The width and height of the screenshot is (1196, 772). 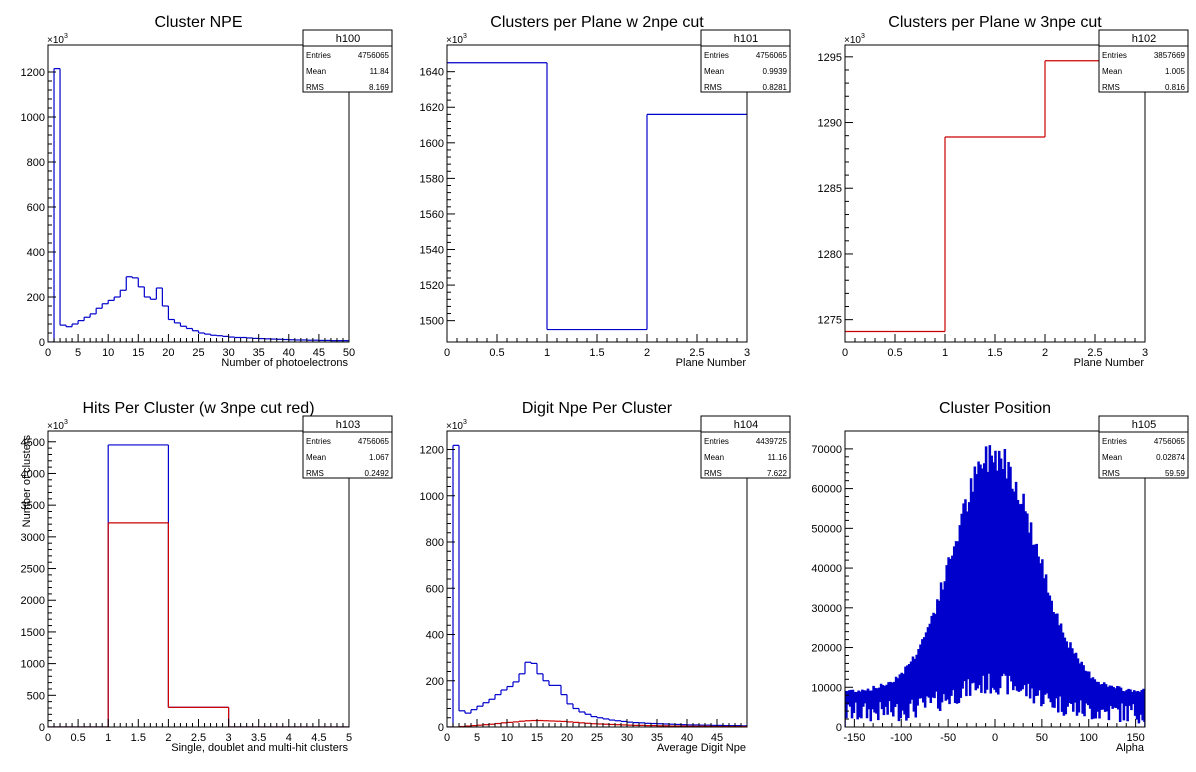 I want to click on x-tick-label: 25, so click(x=597, y=738).